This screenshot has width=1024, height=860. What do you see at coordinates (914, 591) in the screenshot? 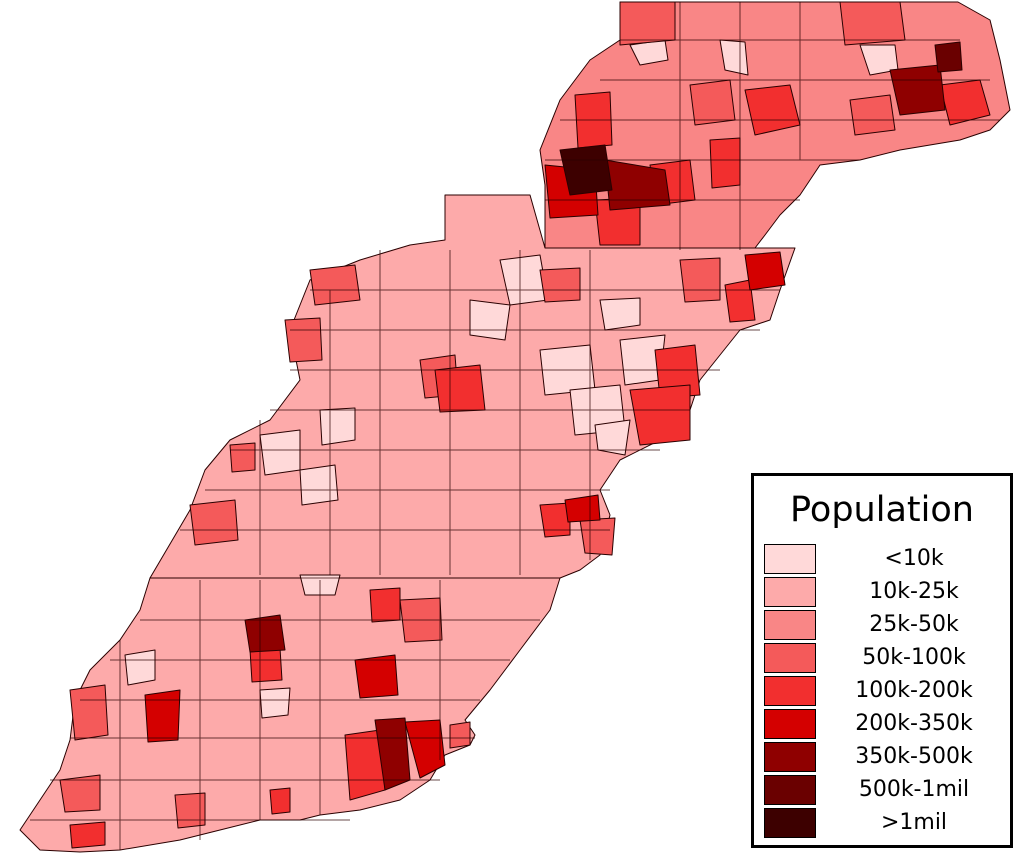
I see `legend-label: 10k-25k` at bounding box center [914, 591].